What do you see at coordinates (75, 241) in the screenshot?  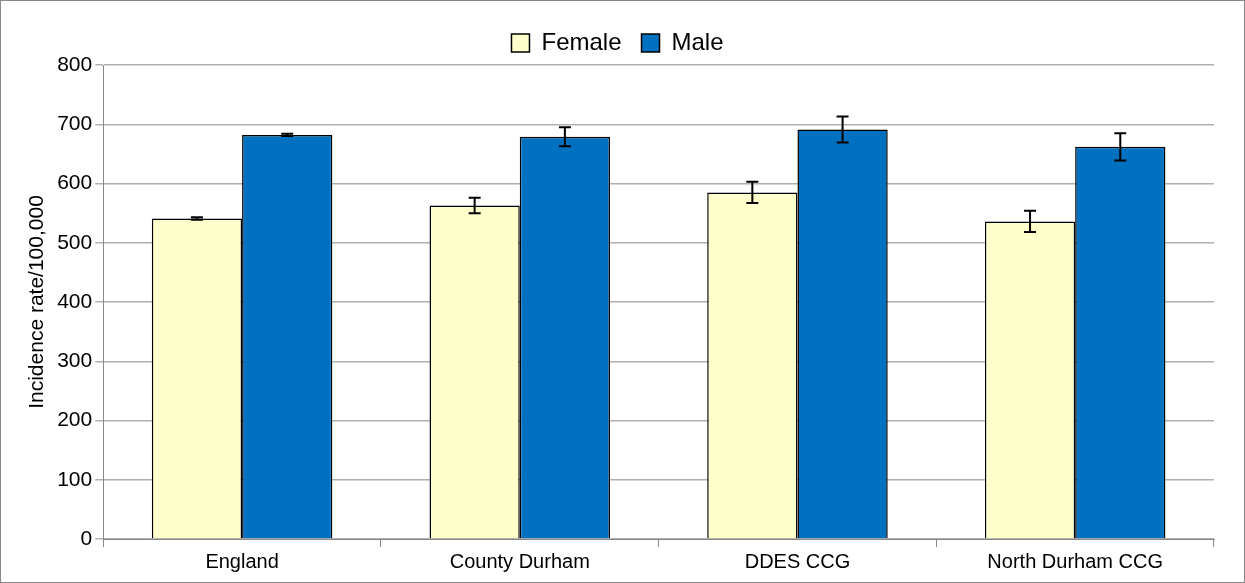 I see `y-tick-label: 500` at bounding box center [75, 241].